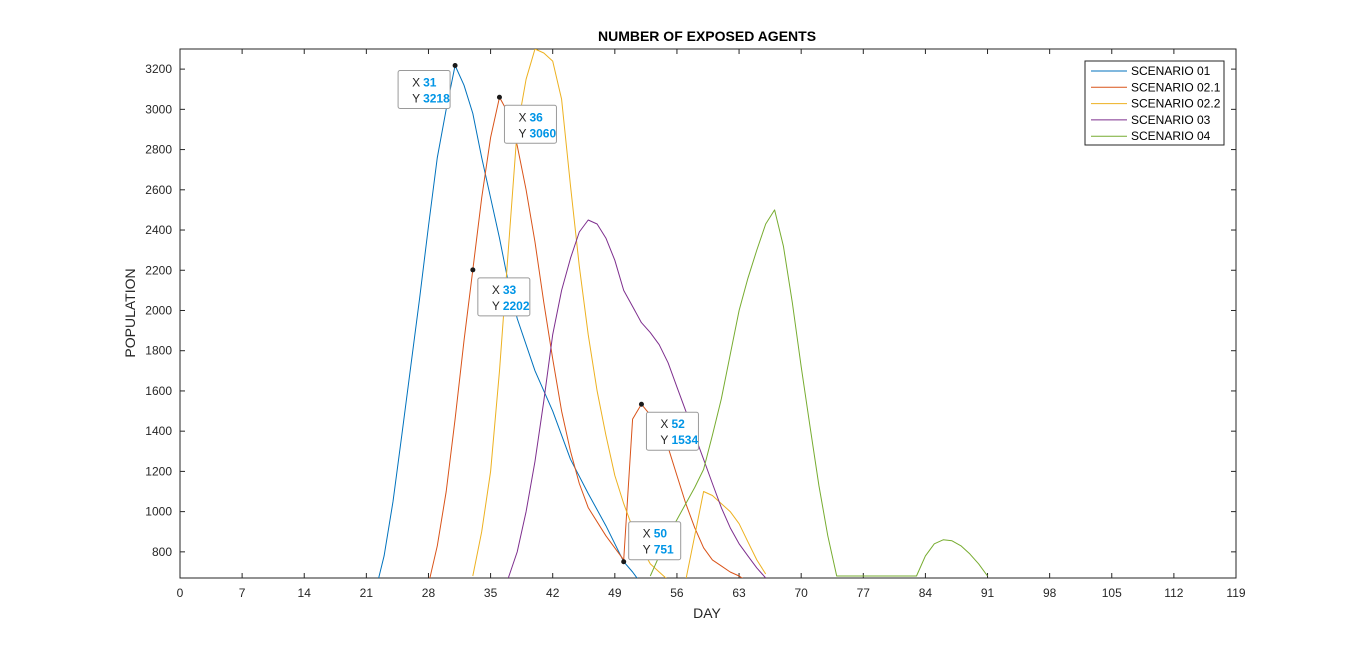  What do you see at coordinates (684, 440) in the screenshot?
I see `datatip-y-value: 1534` at bounding box center [684, 440].